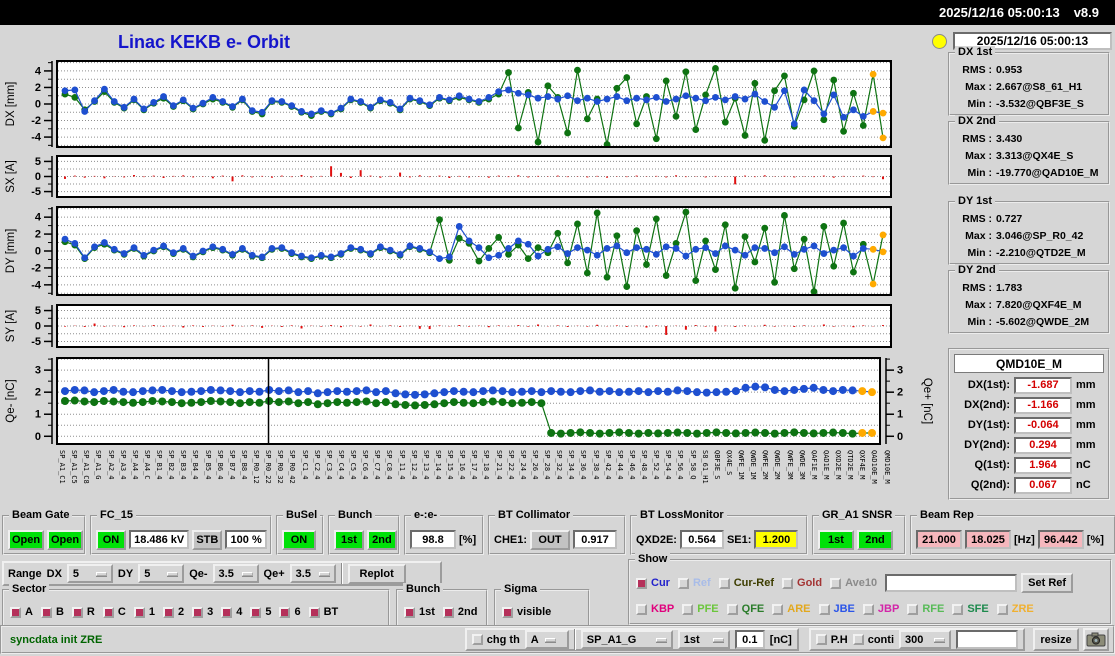 This screenshot has width=1115, height=656. I want to click on sector-checkbox-1: 1, so click(144, 612).